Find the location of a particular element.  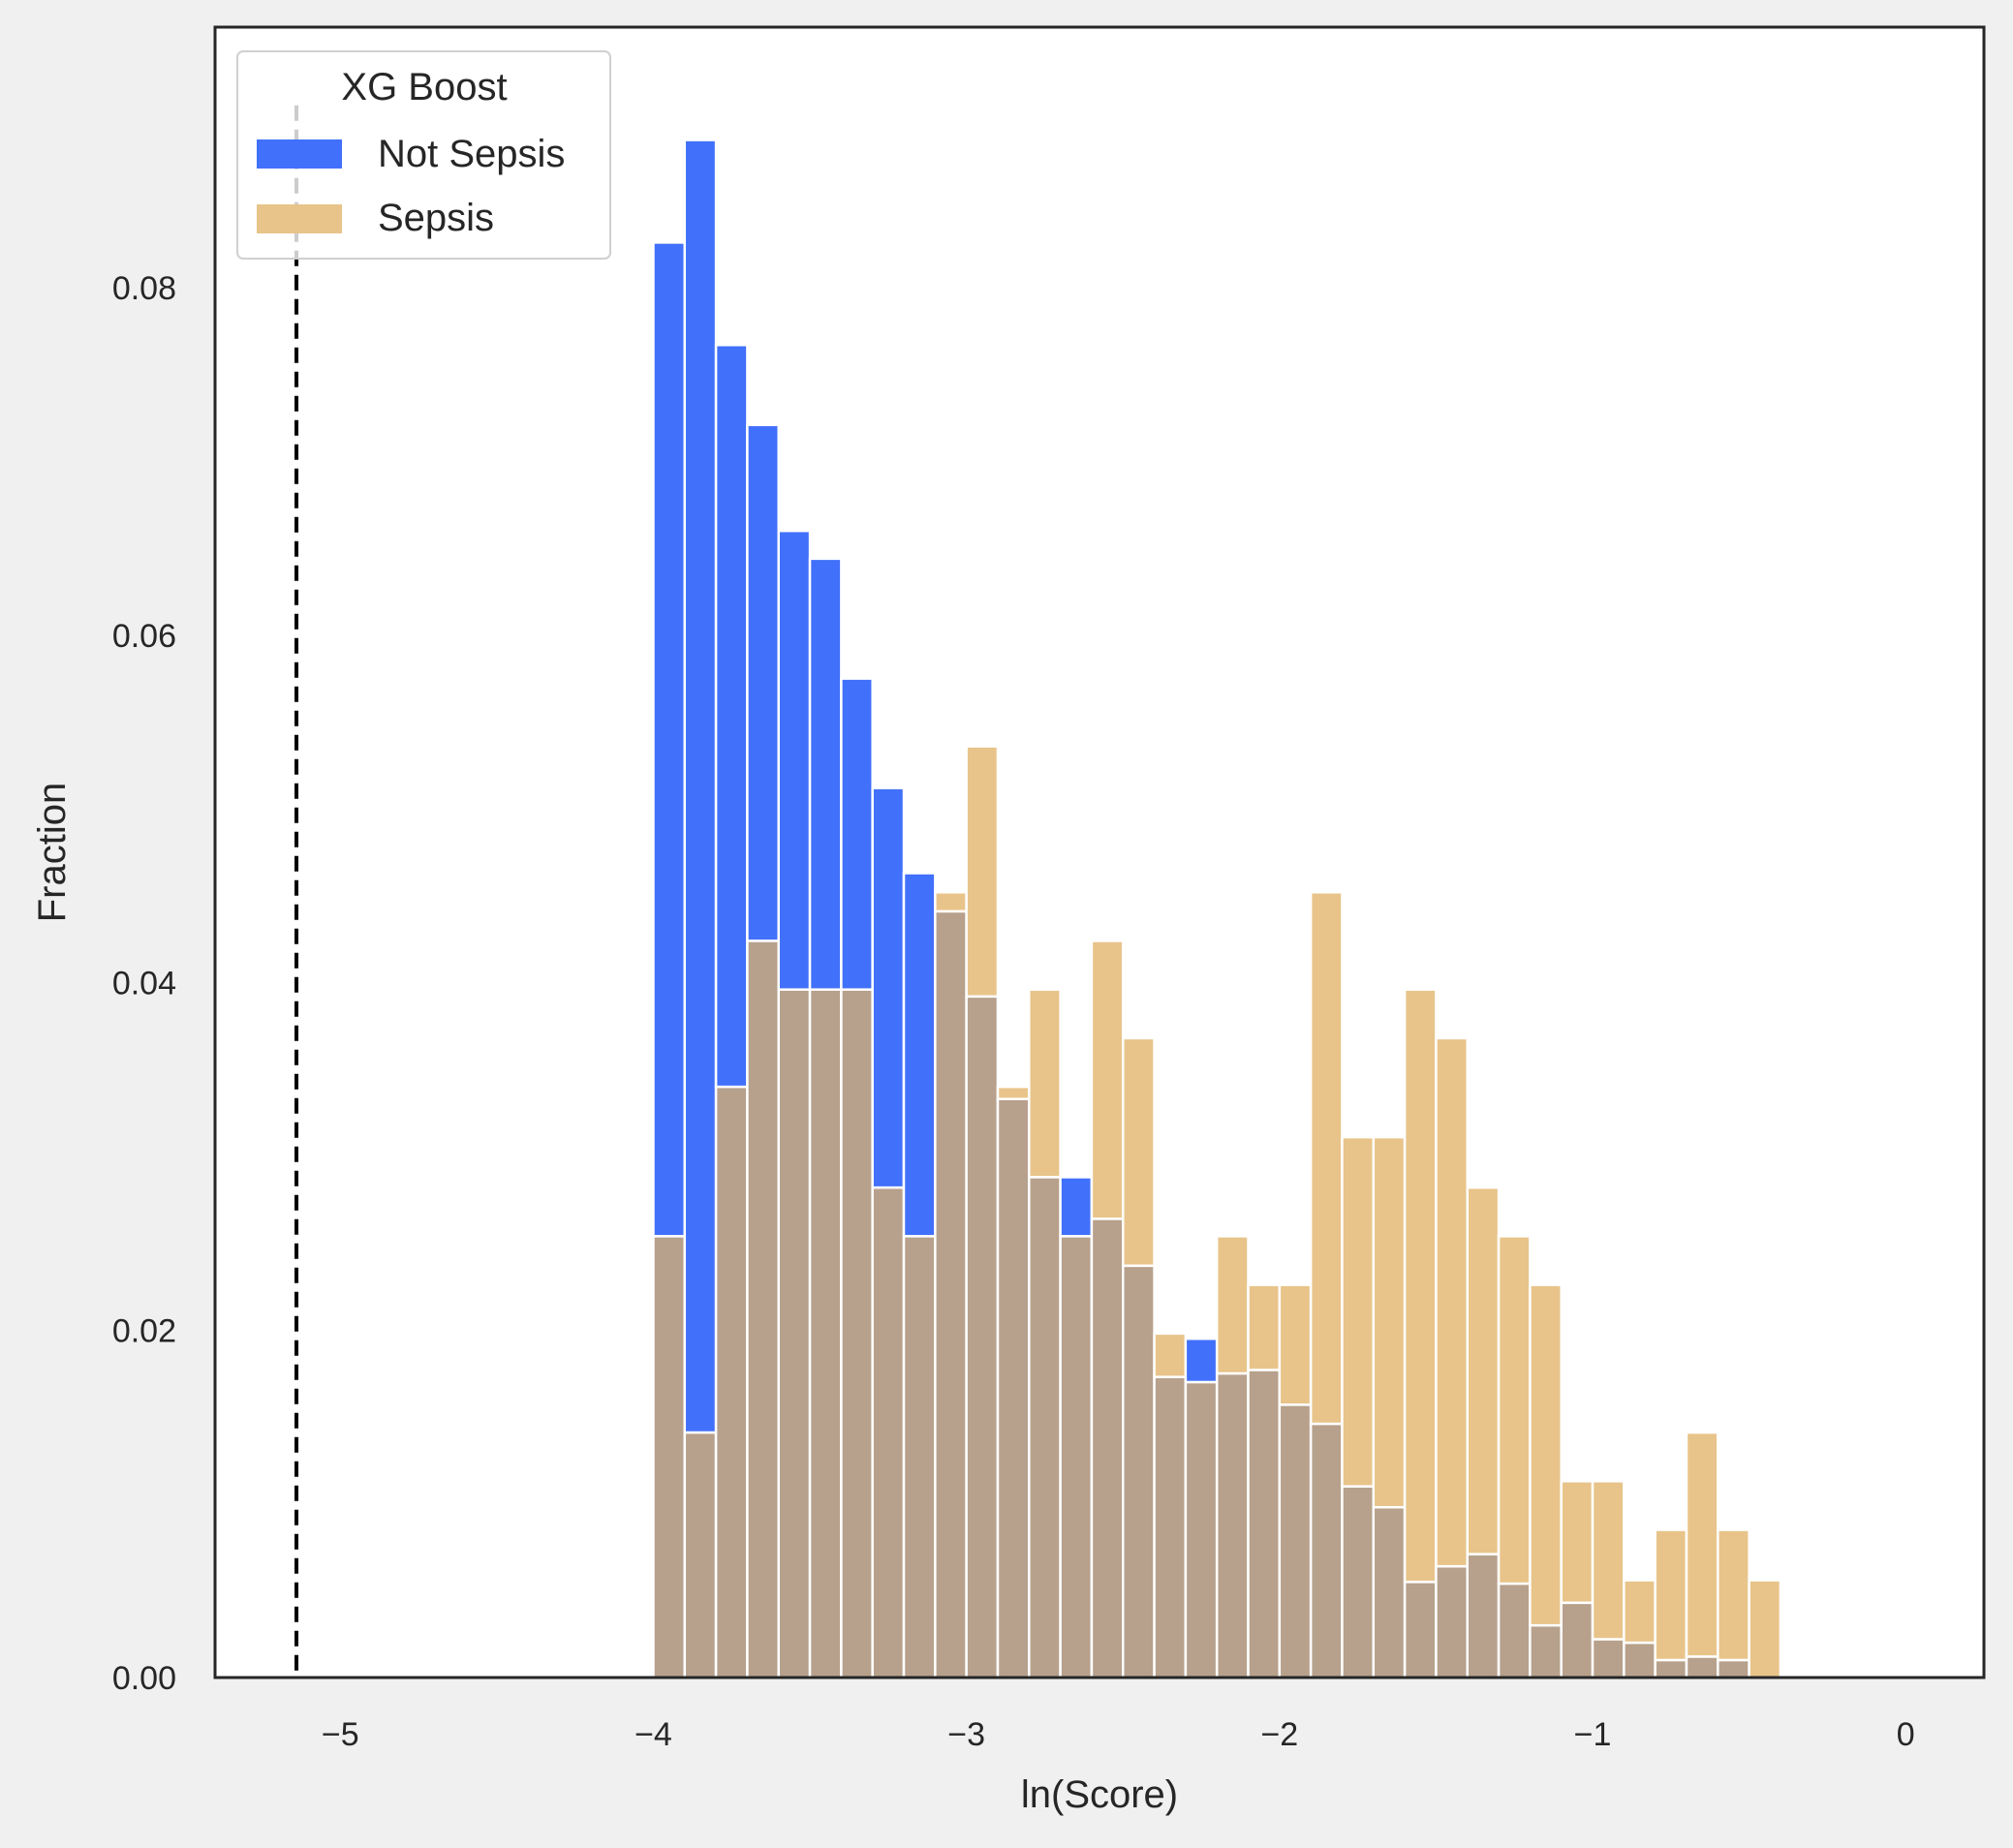

x-tick-label: −1 is located at coordinates (1593, 1734).